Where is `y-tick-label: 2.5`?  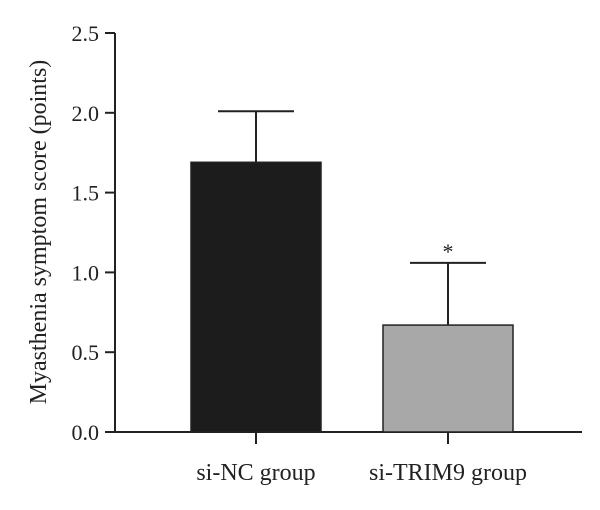
y-tick-label: 2.5 is located at coordinates (86, 33).